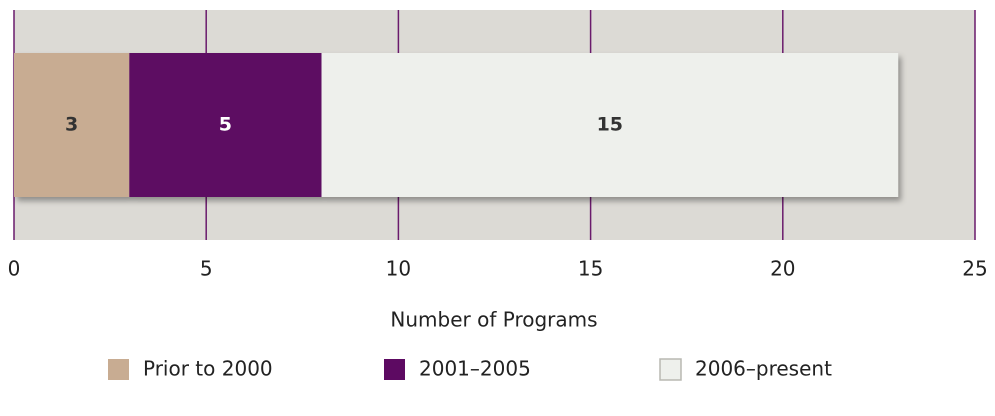  What do you see at coordinates (398, 269) in the screenshot?
I see `x-tick-label: 10` at bounding box center [398, 269].